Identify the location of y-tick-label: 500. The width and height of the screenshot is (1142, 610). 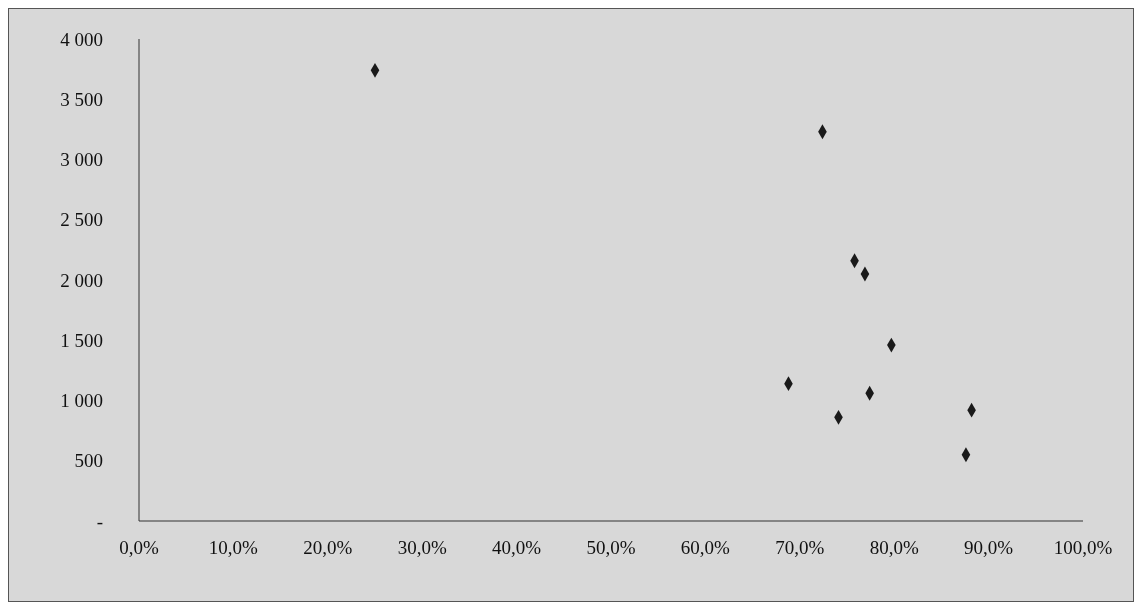
(88, 461).